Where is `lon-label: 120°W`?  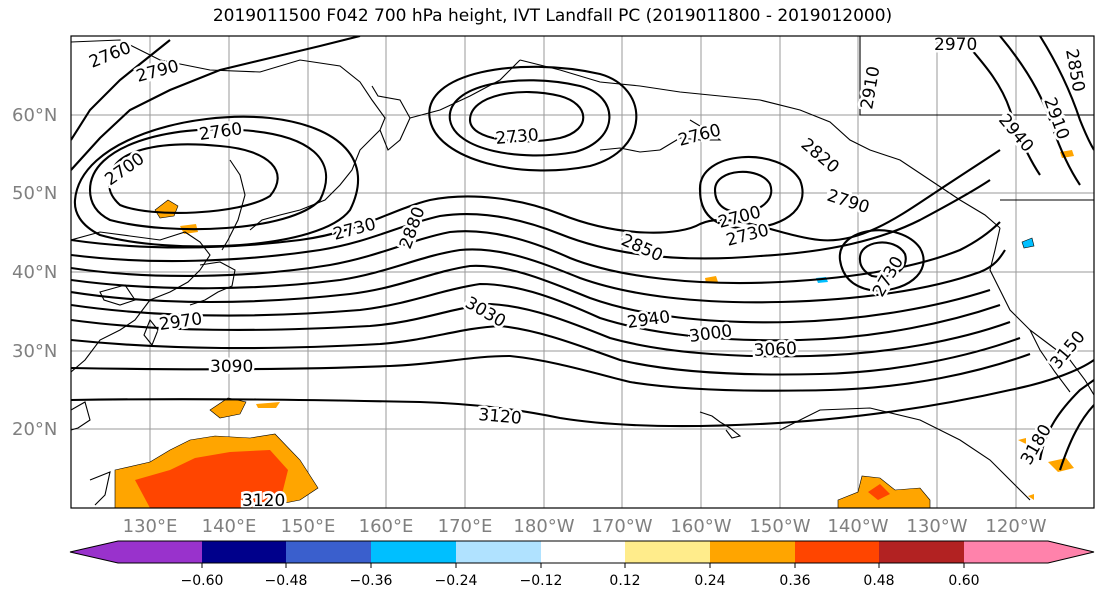
lon-label: 120°W is located at coordinates (1015, 526).